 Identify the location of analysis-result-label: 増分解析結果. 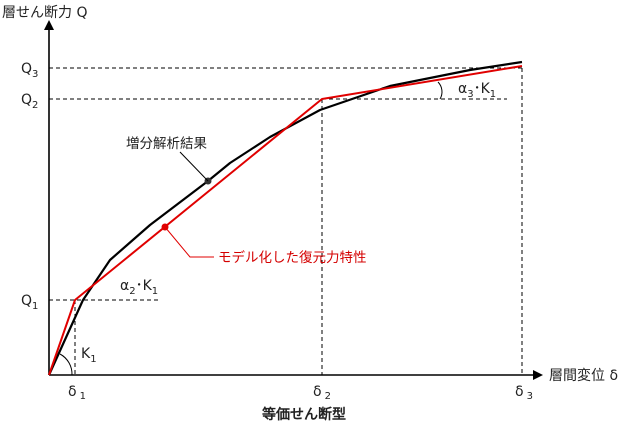
(166, 144).